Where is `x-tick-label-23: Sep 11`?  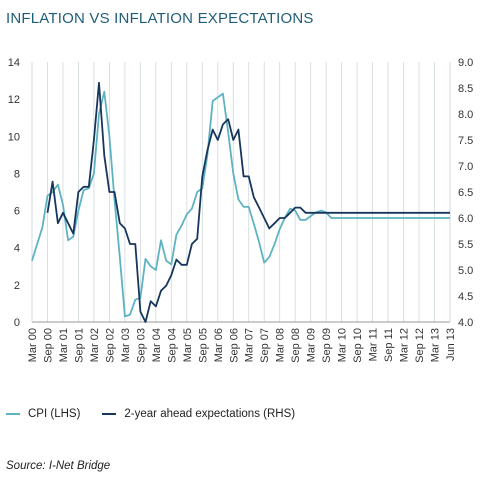 x-tick-label-23: Sep 11 is located at coordinates (389, 345).